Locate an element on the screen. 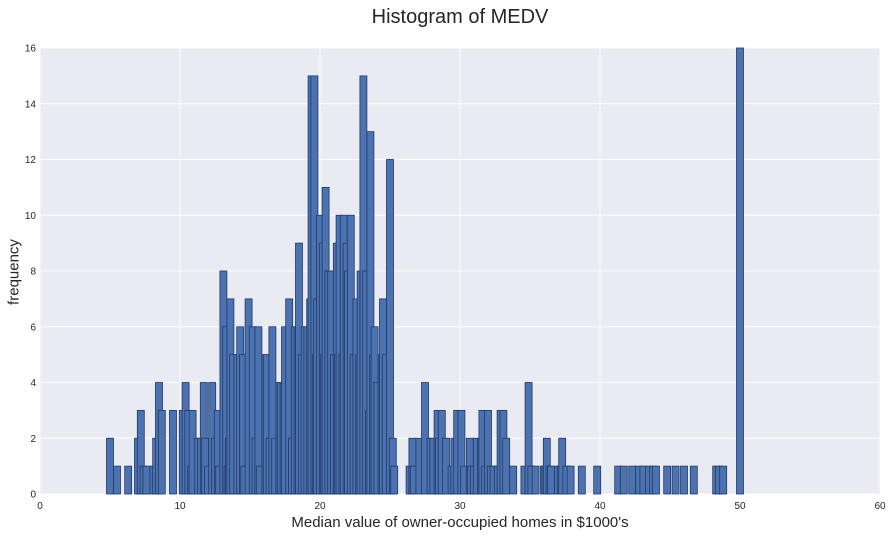 The width and height of the screenshot is (892, 538). x-tick-label: 30 is located at coordinates (460, 506).